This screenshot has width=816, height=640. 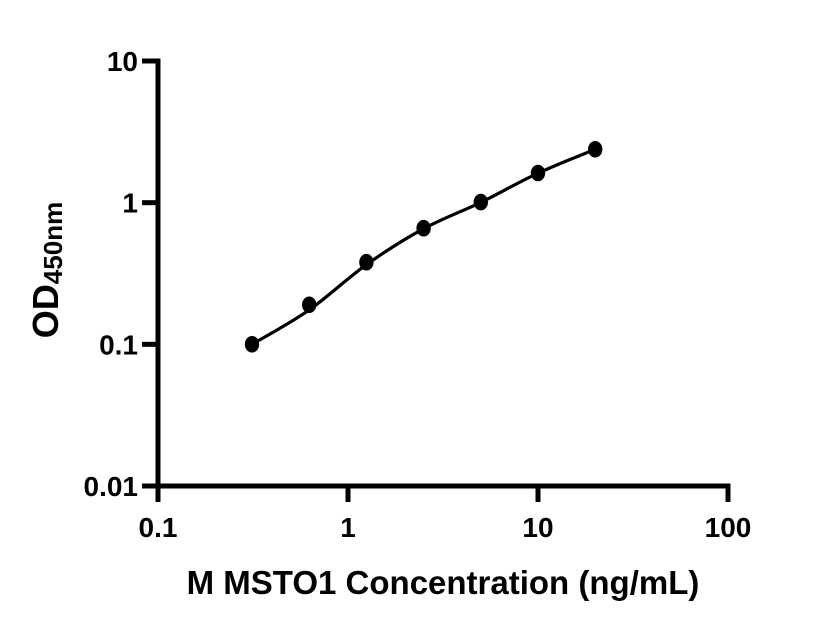 What do you see at coordinates (111, 486) in the screenshot?
I see `y-tick-label: 0.01` at bounding box center [111, 486].